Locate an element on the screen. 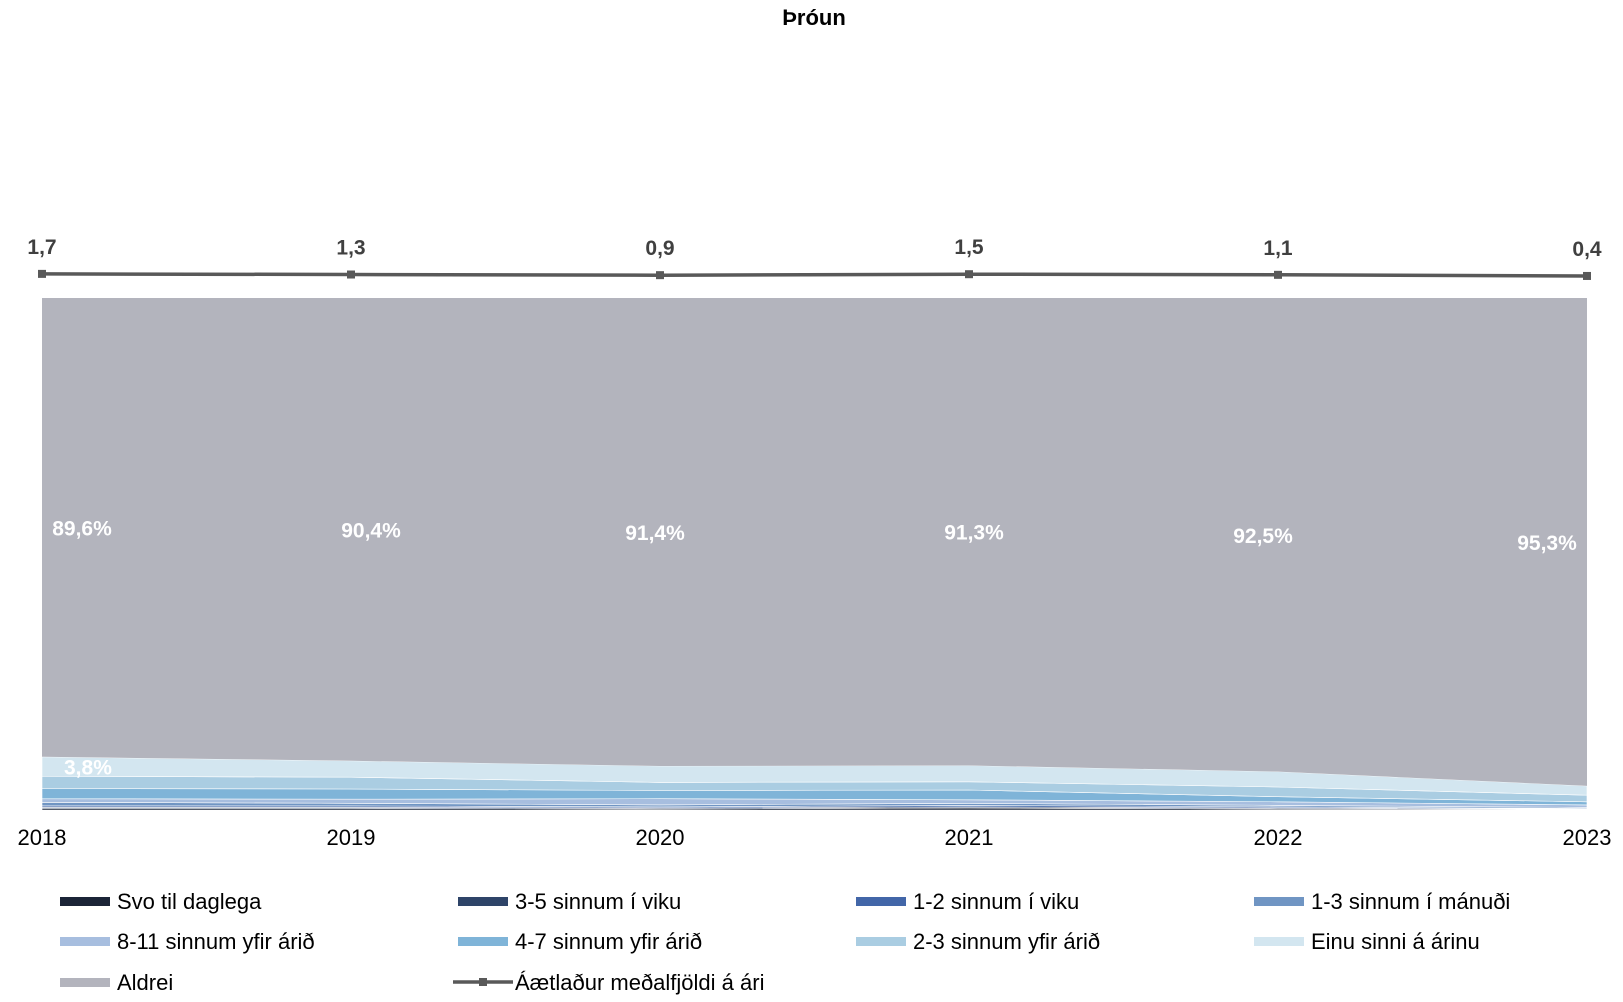 Image resolution: width=1623 pixels, height=1002 pixels. average-value-label: 1,5 is located at coordinates (969, 247).